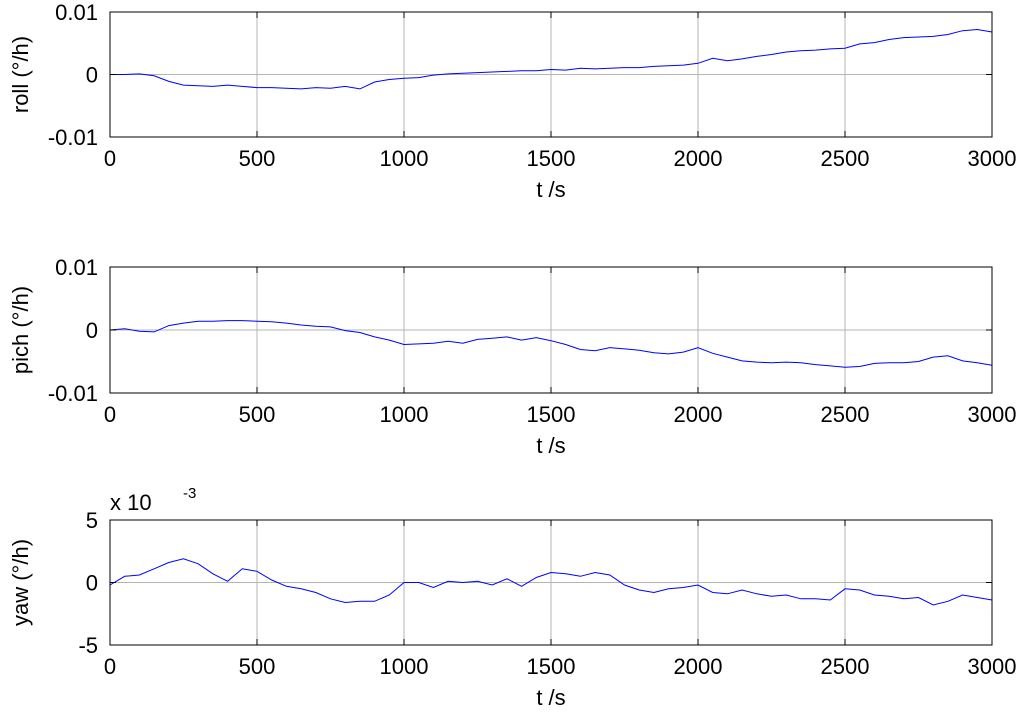 Image resolution: width=1024 pixels, height=716 pixels. Describe the element at coordinates (20, 74) in the screenshot. I see `y-axis-label: roll (°/h)` at that location.